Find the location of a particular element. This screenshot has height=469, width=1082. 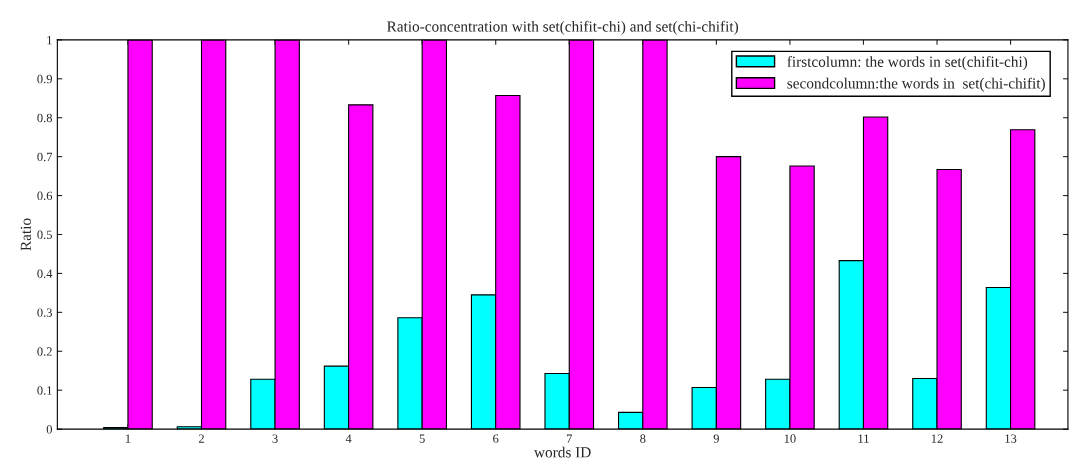

legend-label: firstcolumn: the words in set(chifit-chi) is located at coordinates (907, 62).